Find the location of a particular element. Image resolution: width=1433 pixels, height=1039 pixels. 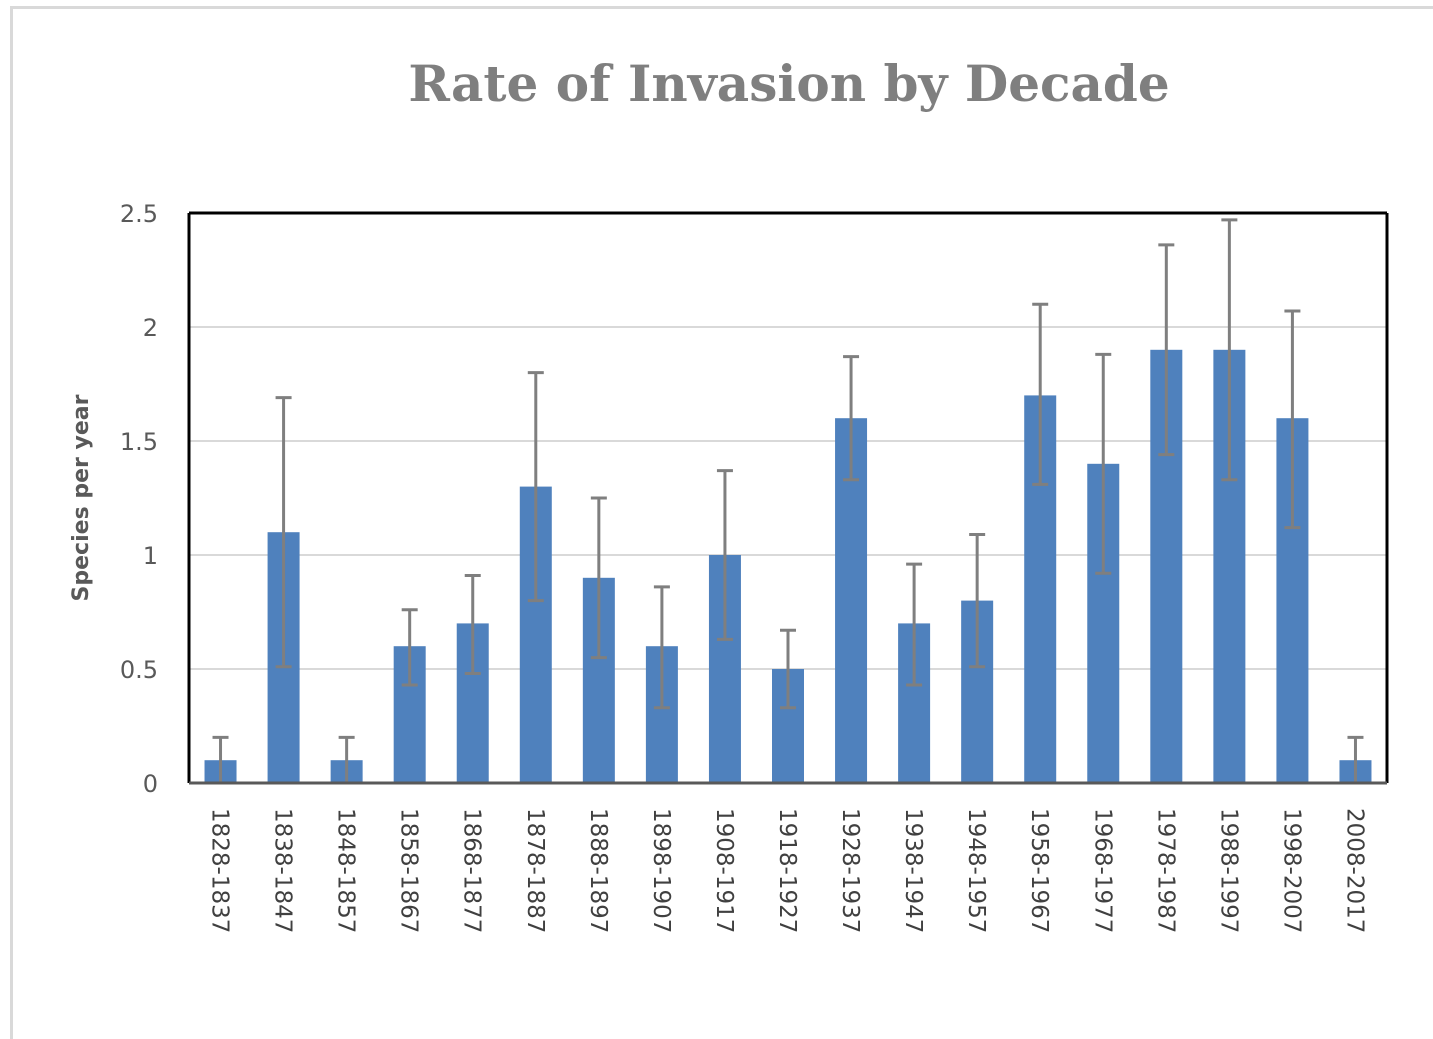

x-tick-label: 1878-1887 is located at coordinates (535, 870).